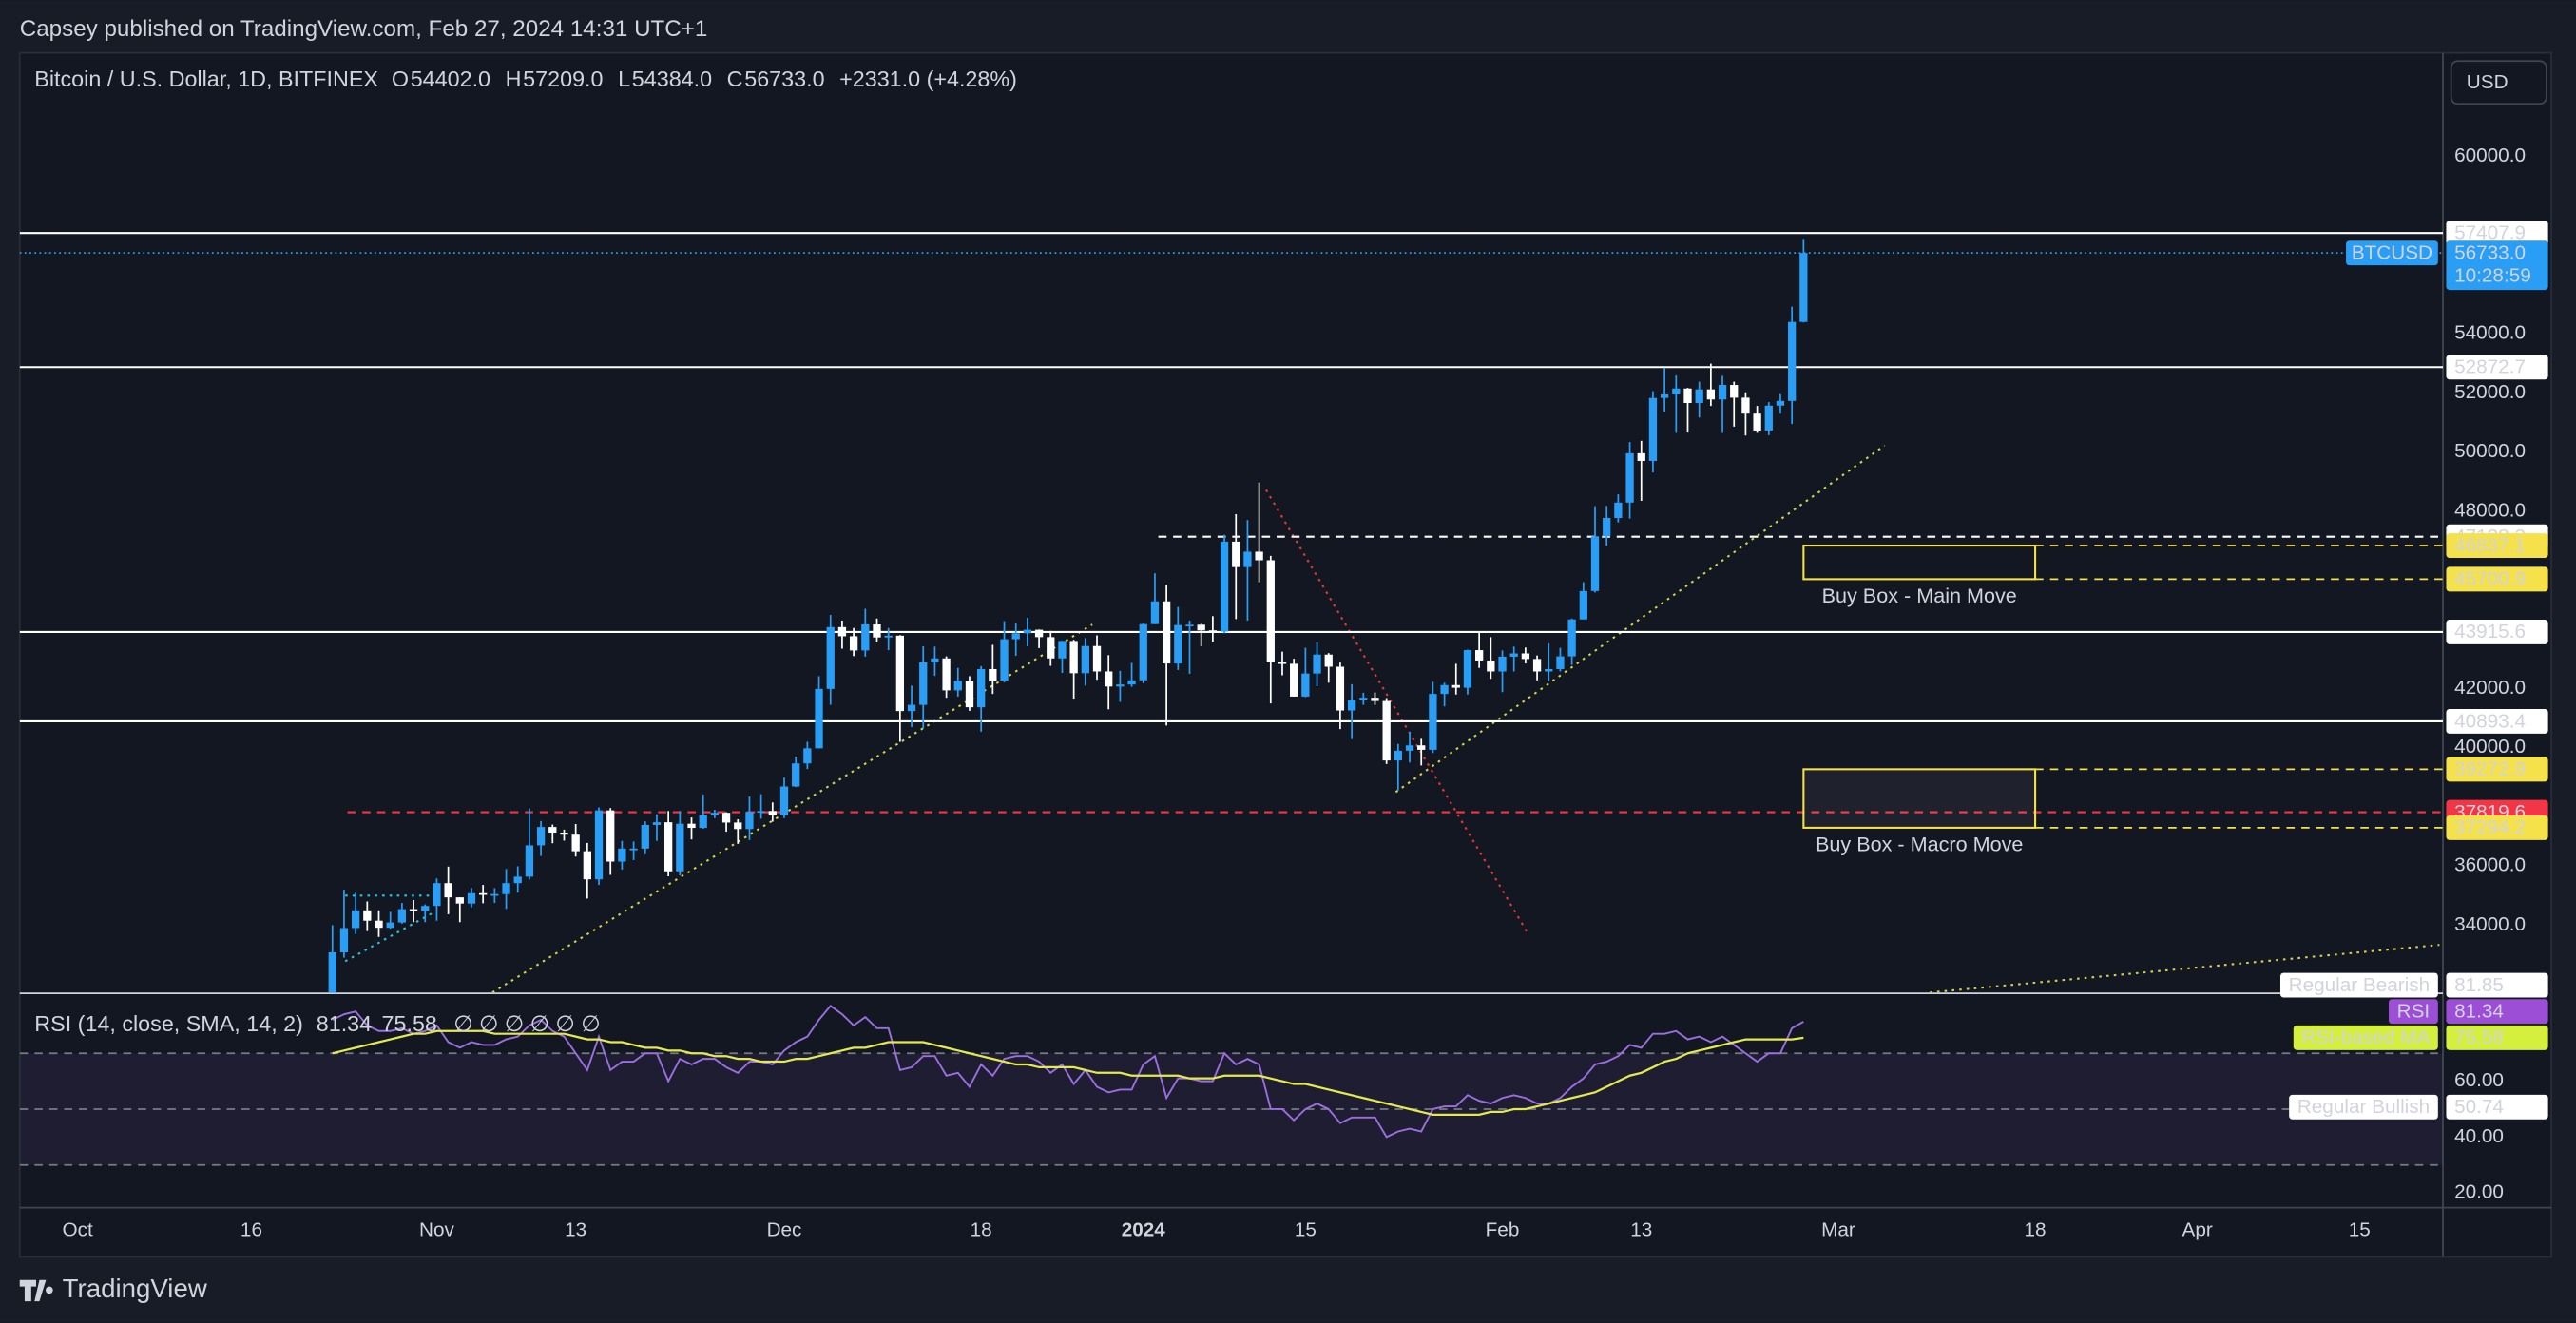  I want to click on axis-label: 45700.9, so click(2490, 579).